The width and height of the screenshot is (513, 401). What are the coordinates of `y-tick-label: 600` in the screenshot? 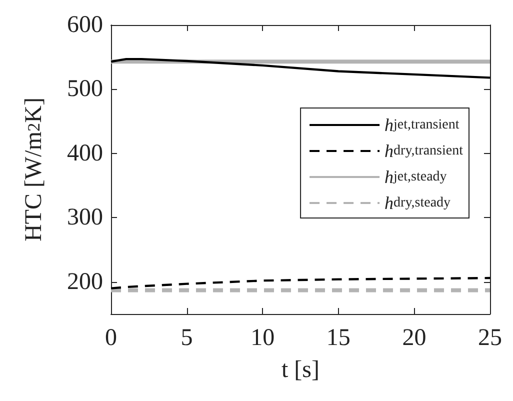 It's located at (85, 25).